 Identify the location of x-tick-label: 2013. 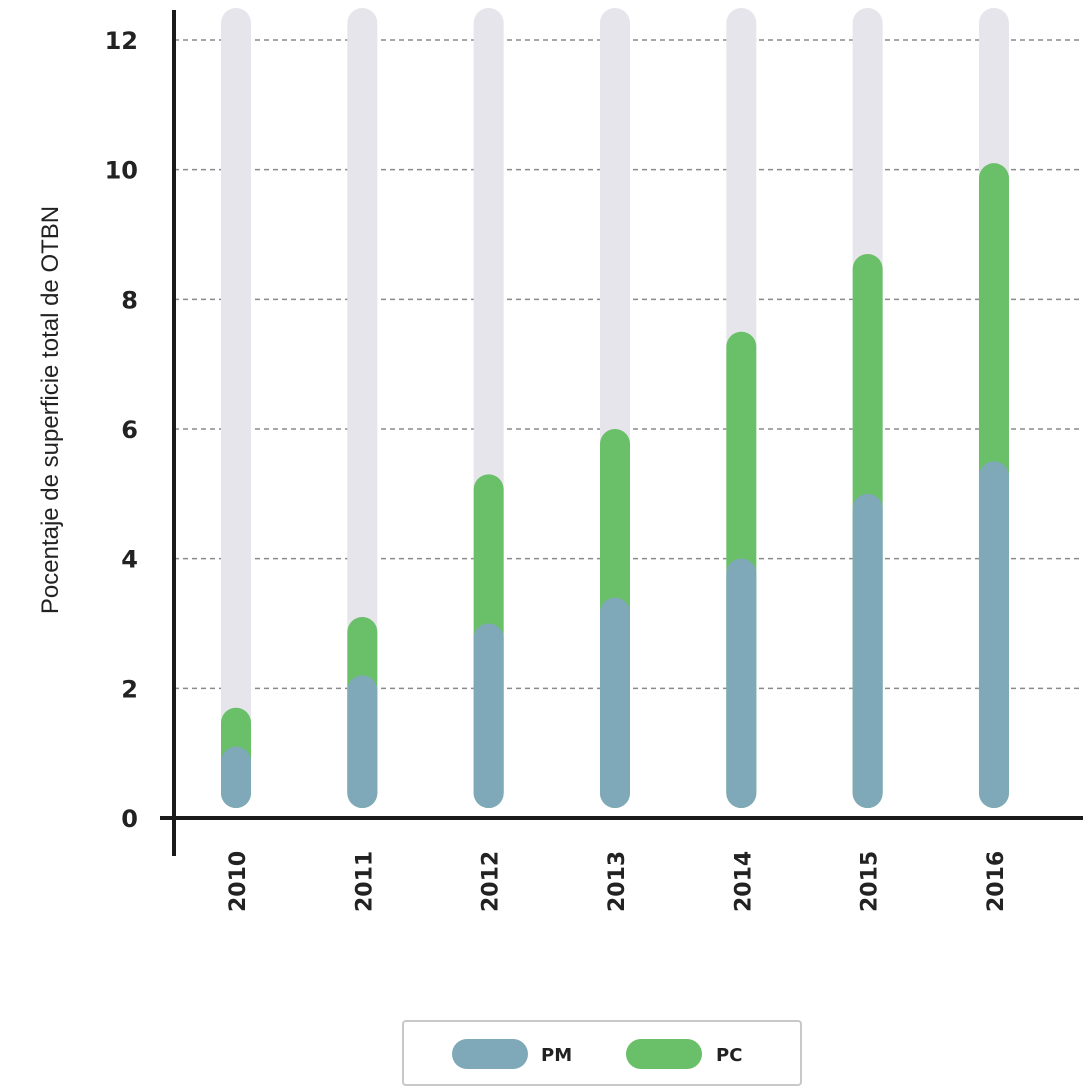
(617, 881).